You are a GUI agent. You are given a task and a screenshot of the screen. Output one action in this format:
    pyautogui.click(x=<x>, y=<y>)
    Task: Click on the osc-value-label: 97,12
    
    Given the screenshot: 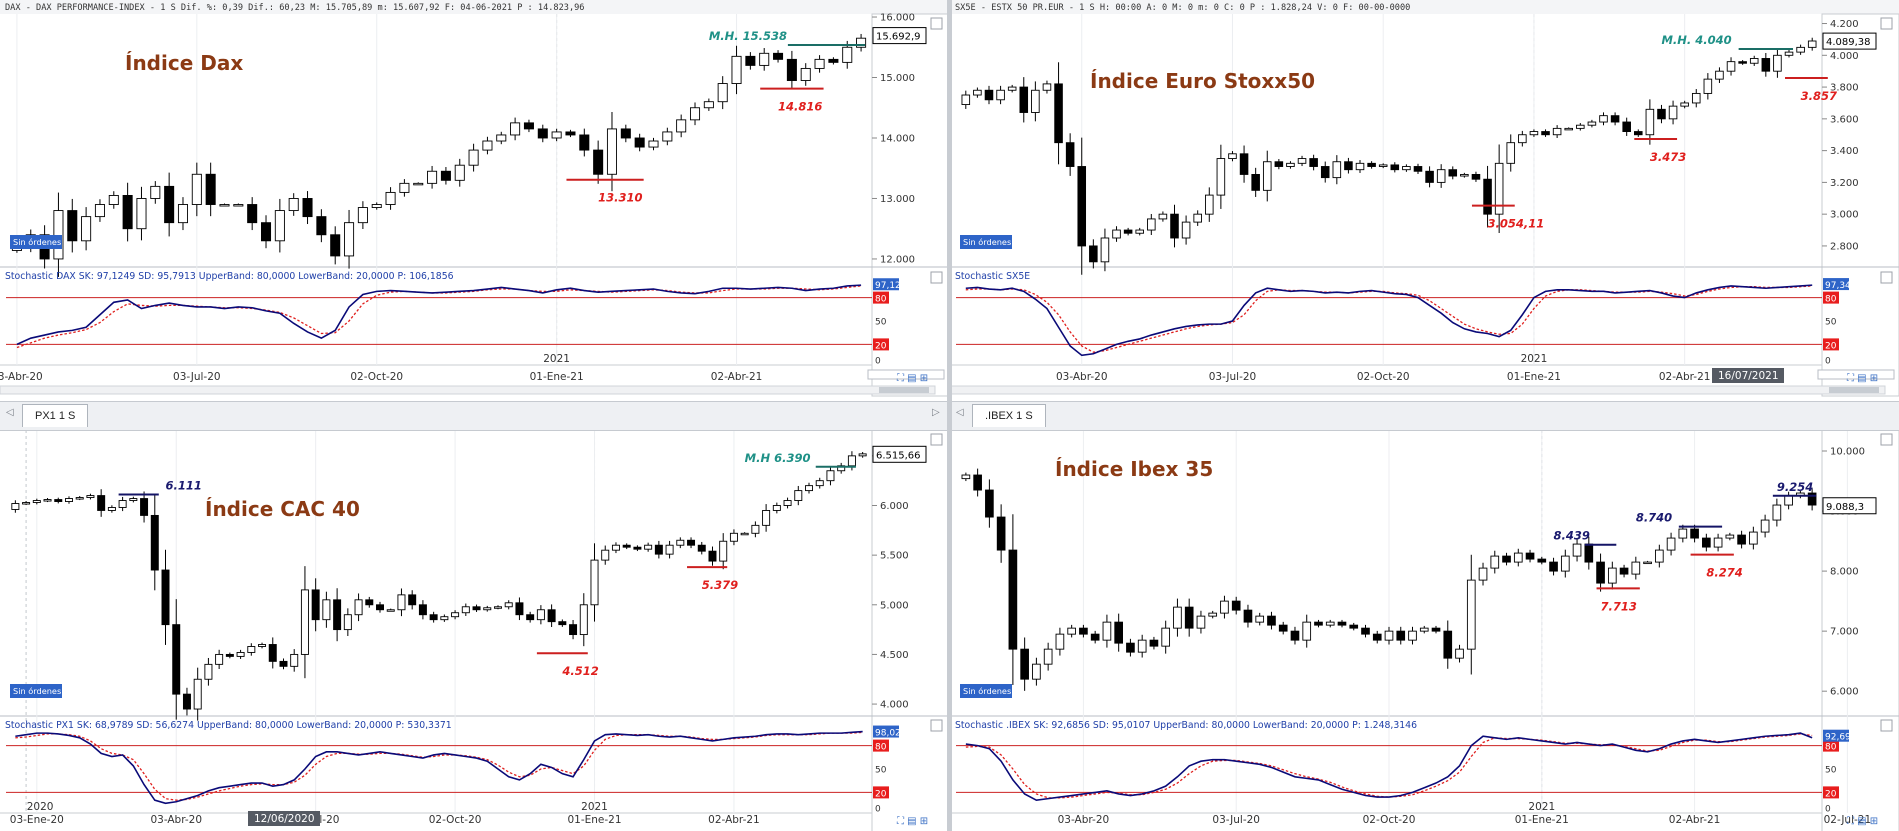 What is the action you would take?
    pyautogui.click(x=888, y=286)
    